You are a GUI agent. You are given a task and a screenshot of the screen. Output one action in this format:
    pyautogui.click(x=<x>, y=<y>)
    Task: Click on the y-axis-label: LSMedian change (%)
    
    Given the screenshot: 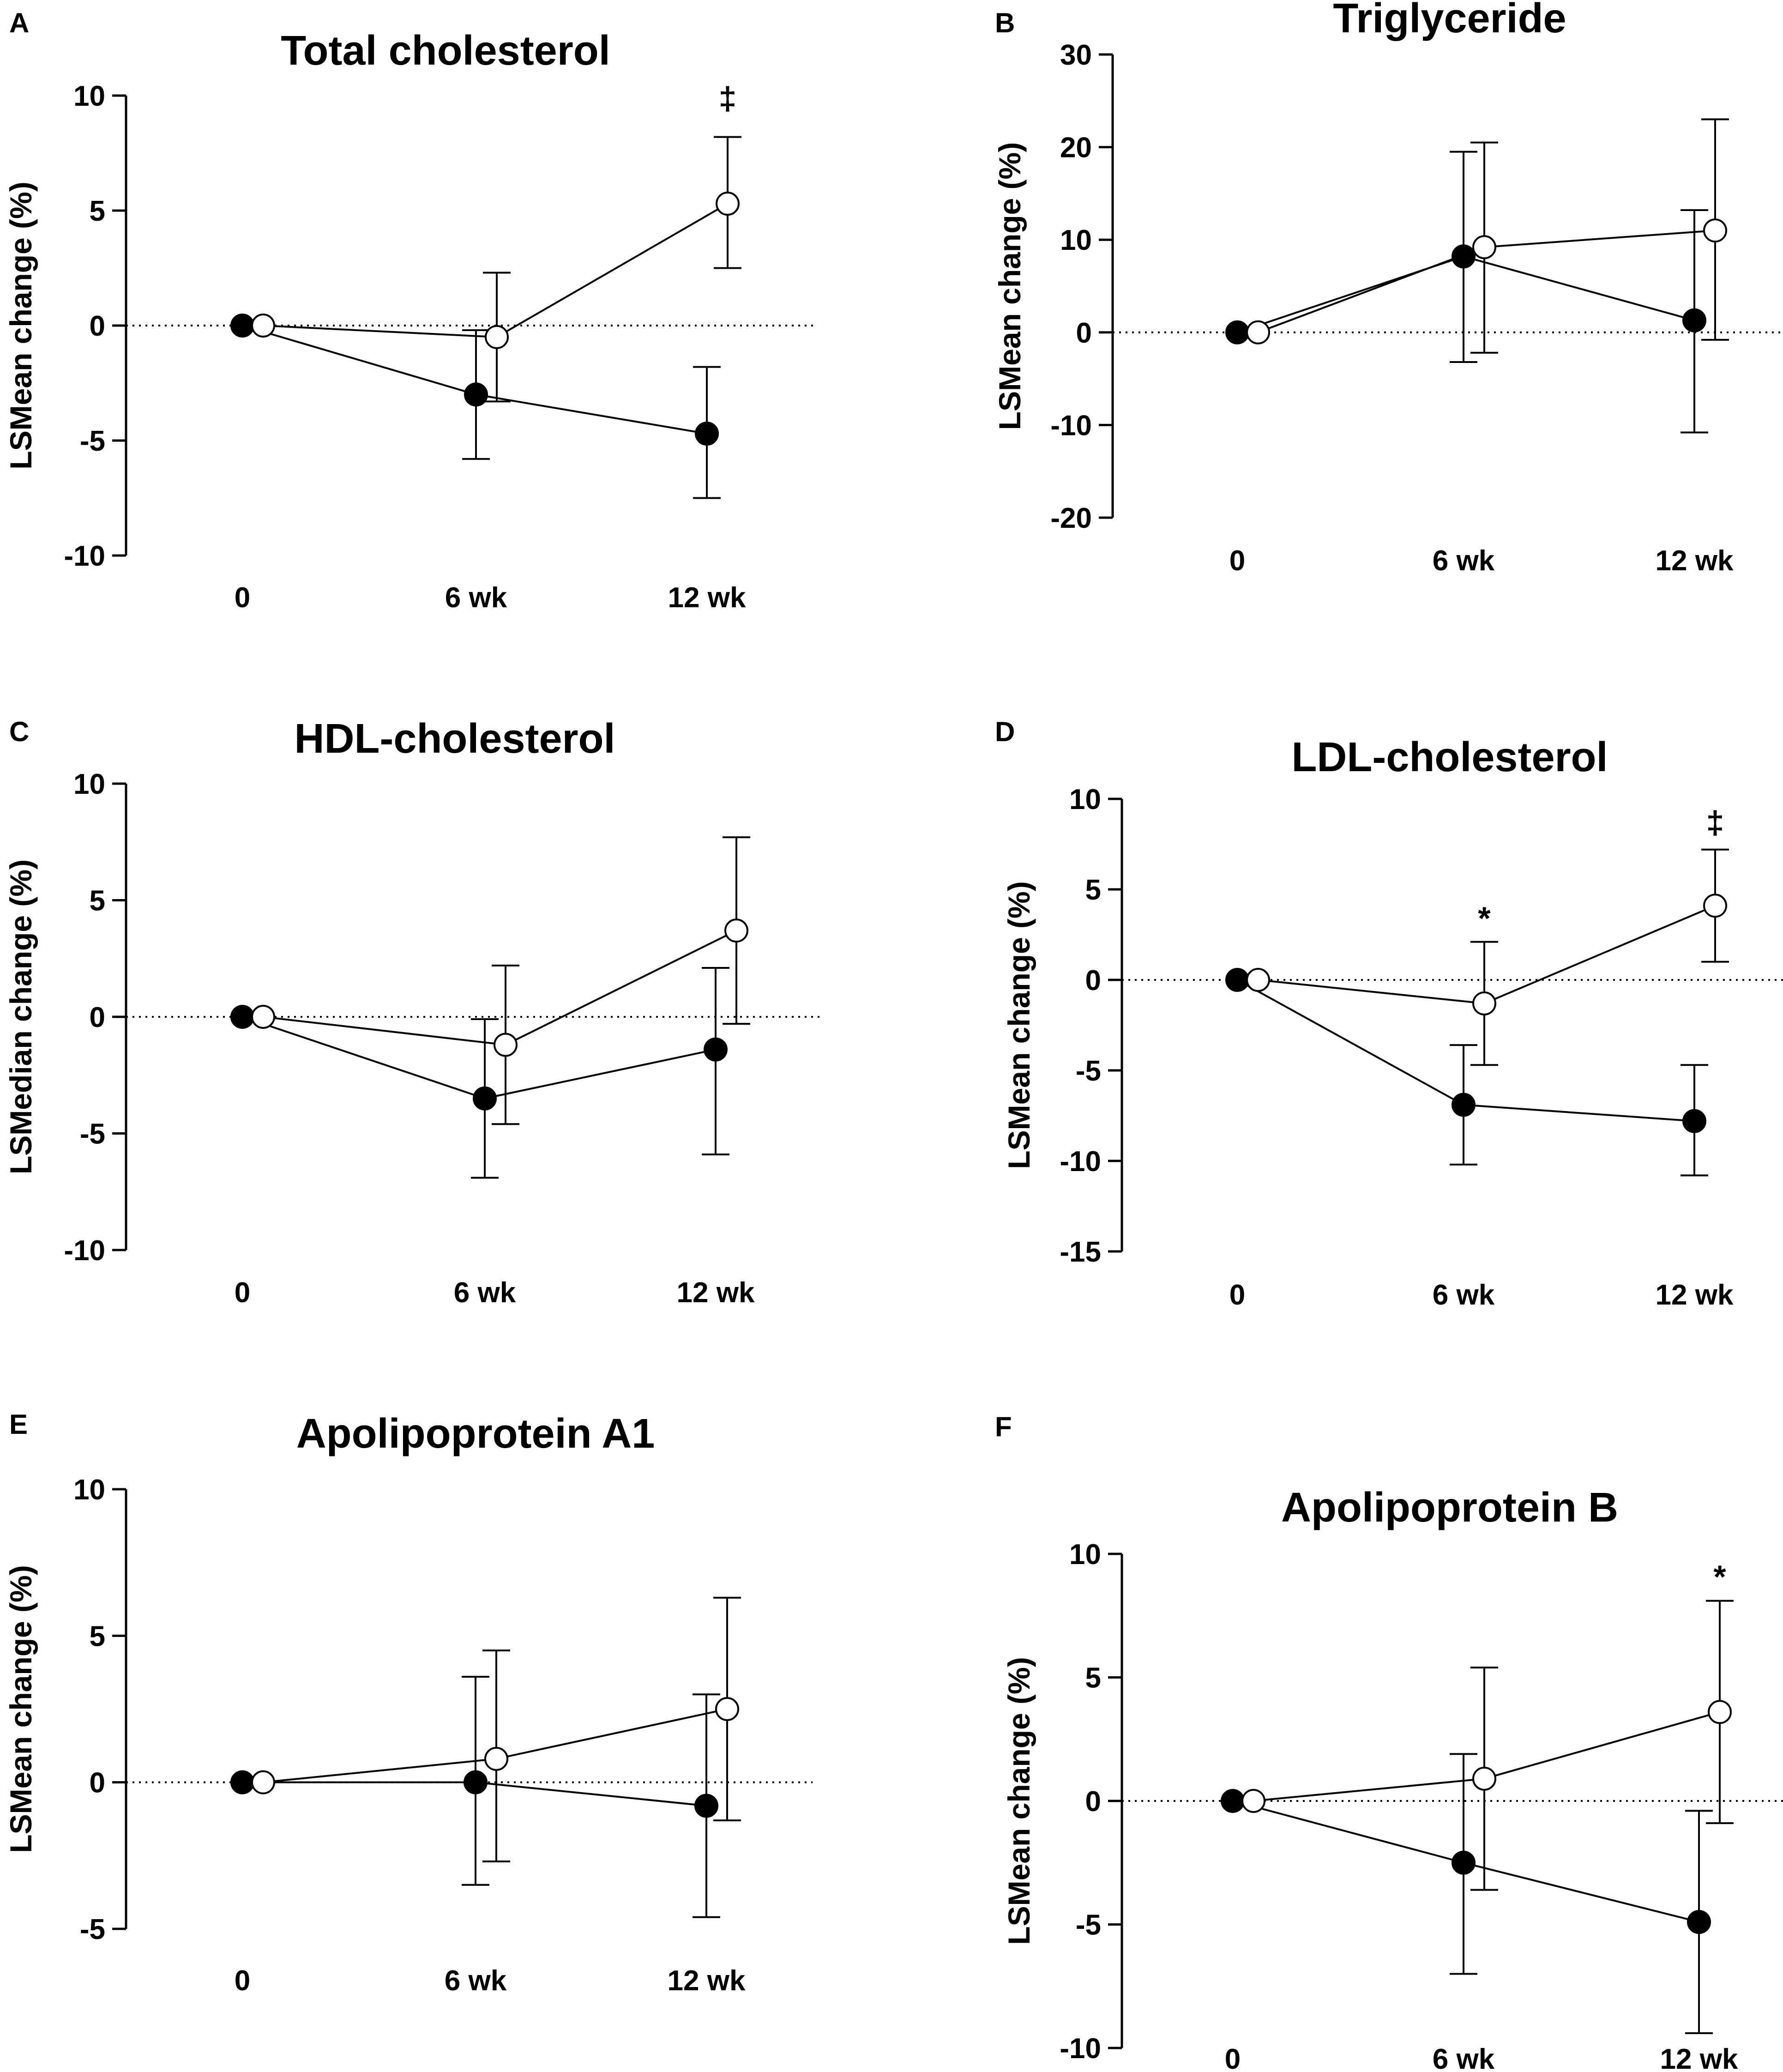 What is the action you would take?
    pyautogui.click(x=21, y=1016)
    